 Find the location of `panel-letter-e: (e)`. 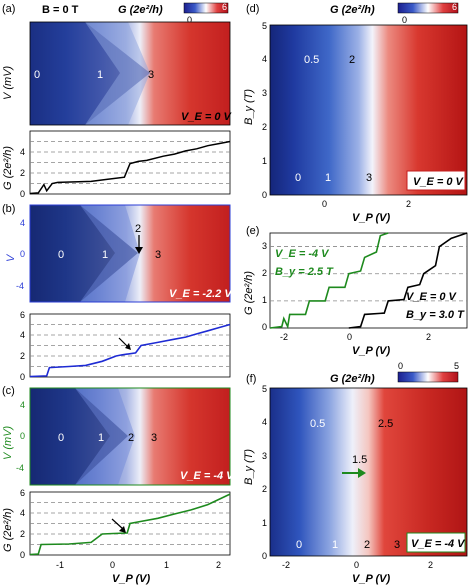

panel-letter-e: (e) is located at coordinates (252, 231).